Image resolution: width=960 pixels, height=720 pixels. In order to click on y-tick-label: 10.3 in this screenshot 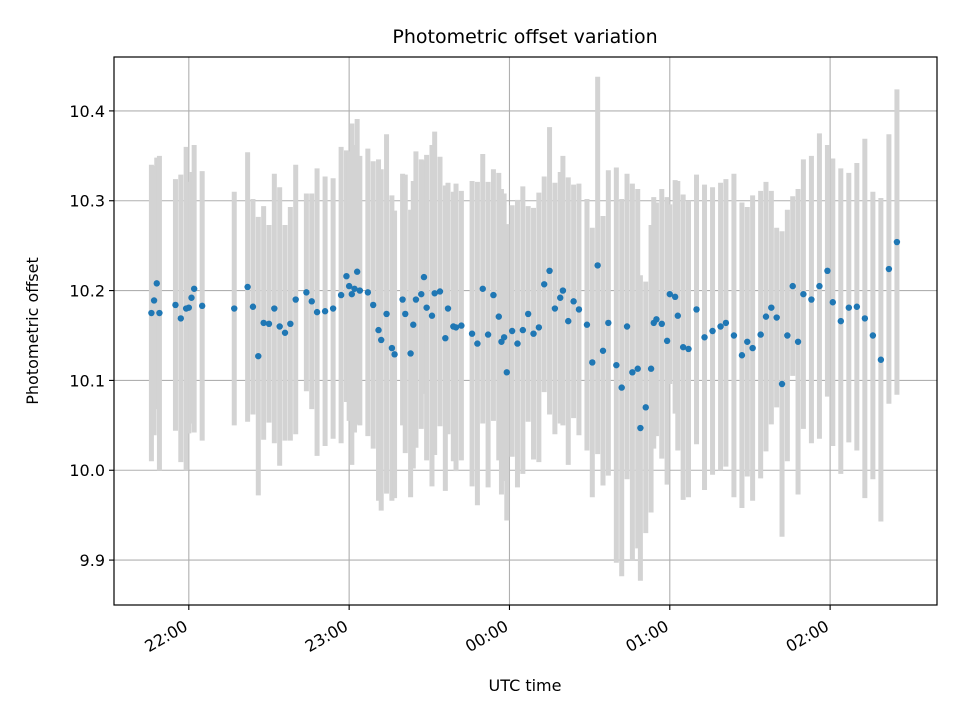, I will do `click(87, 201)`.